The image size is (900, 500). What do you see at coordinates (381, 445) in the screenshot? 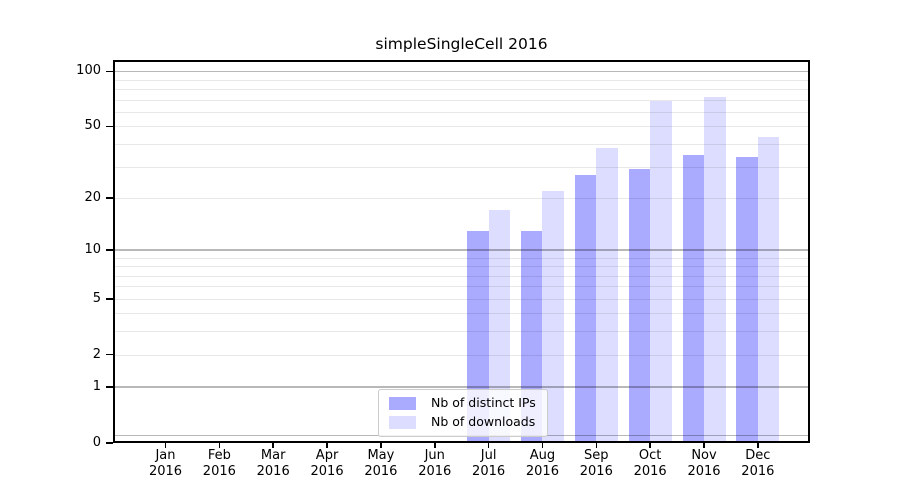
I see `x-tick-mark-may` at bounding box center [381, 445].